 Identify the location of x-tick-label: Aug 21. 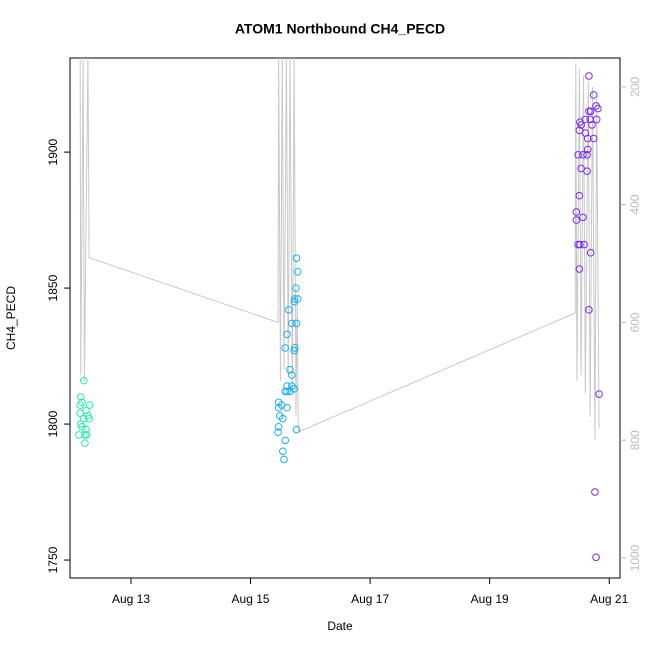
(609, 599).